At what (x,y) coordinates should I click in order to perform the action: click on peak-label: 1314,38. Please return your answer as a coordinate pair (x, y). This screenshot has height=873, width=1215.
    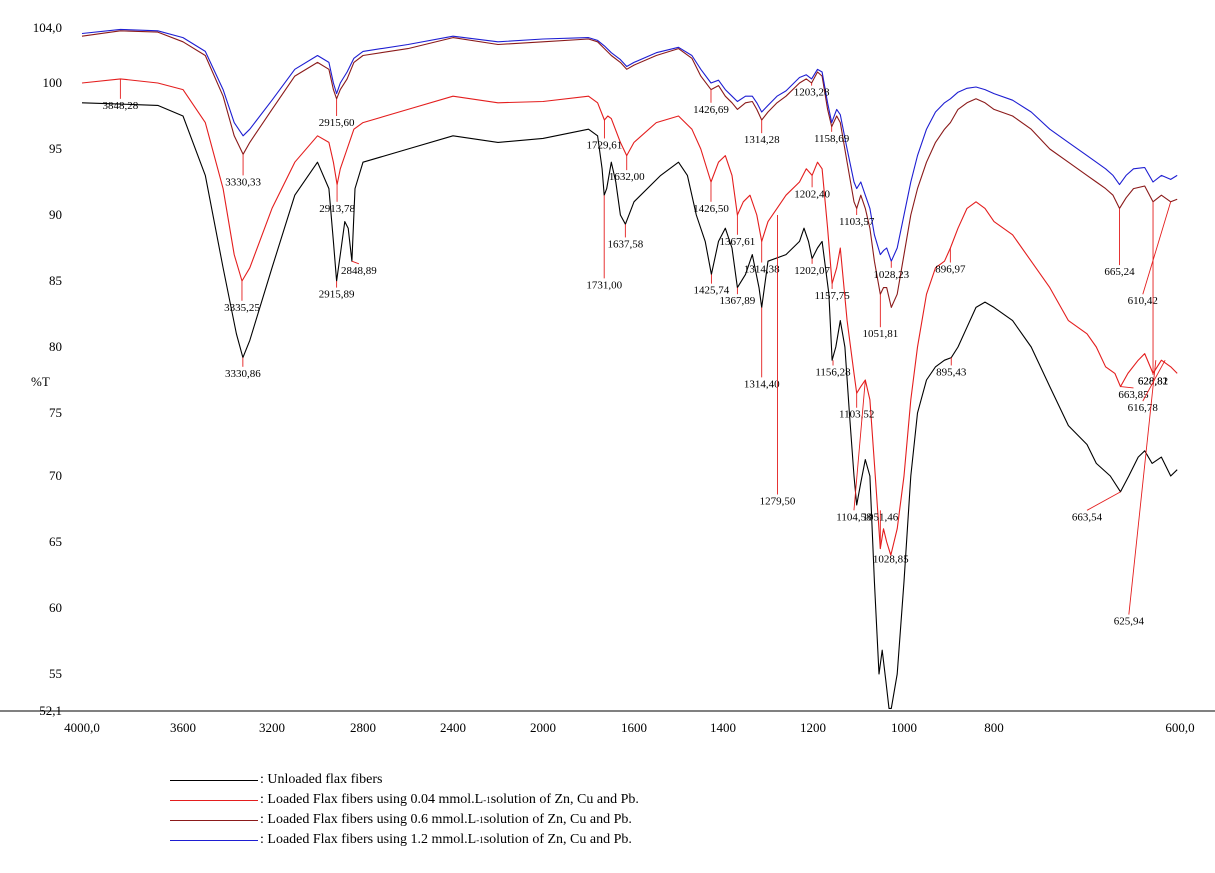
    Looking at the image, I should click on (762, 270).